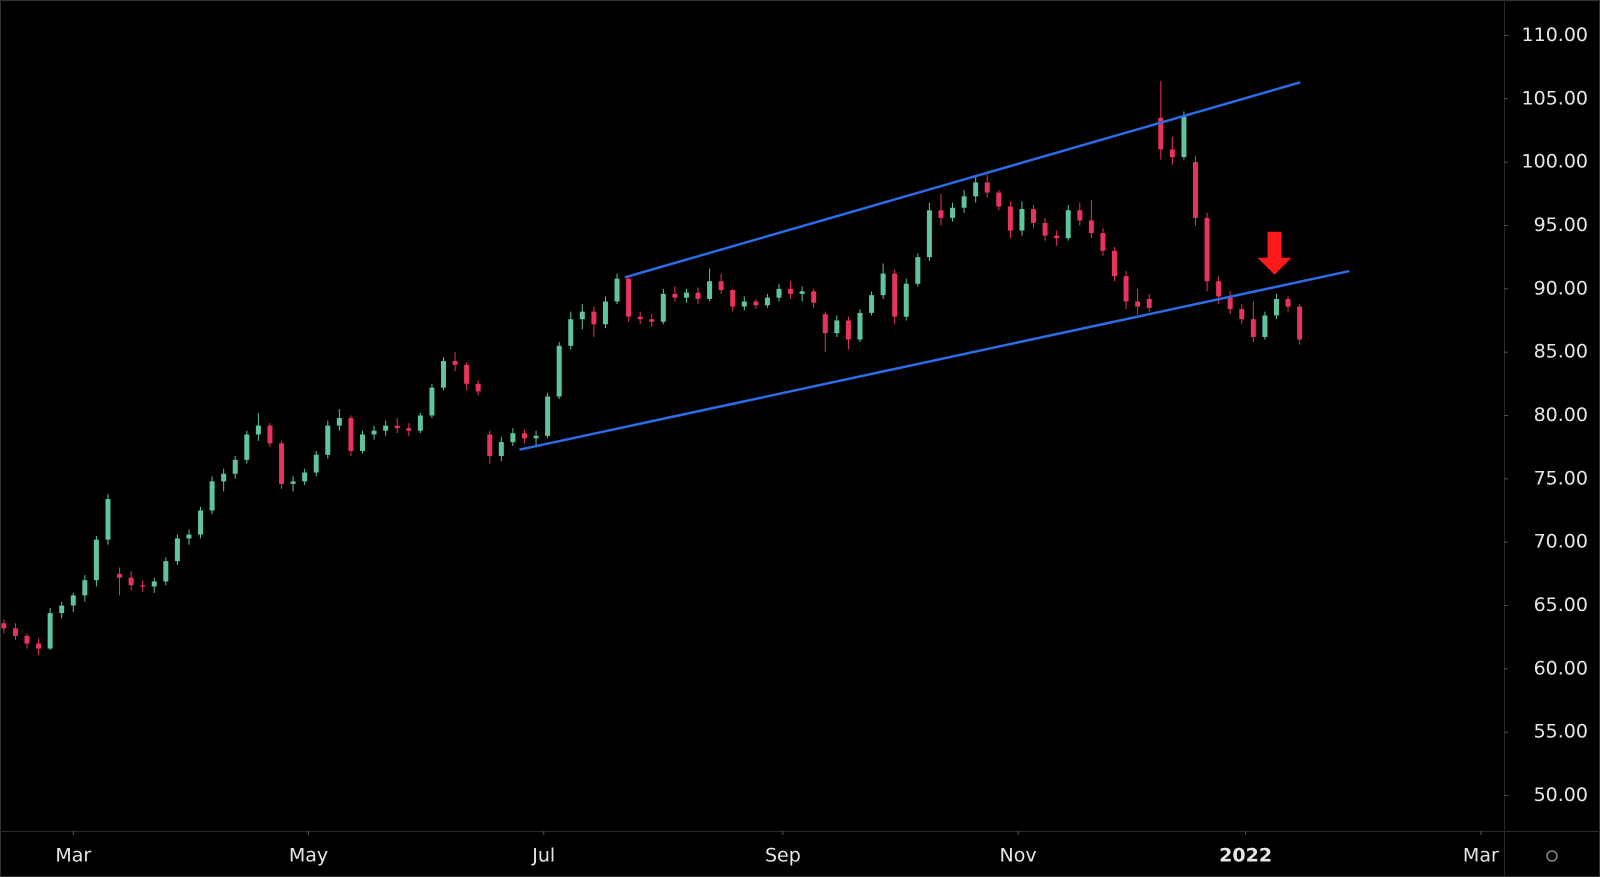 This screenshot has height=877, width=1600. What do you see at coordinates (1018, 856) in the screenshot?
I see `x-tick-label: Nov` at bounding box center [1018, 856].